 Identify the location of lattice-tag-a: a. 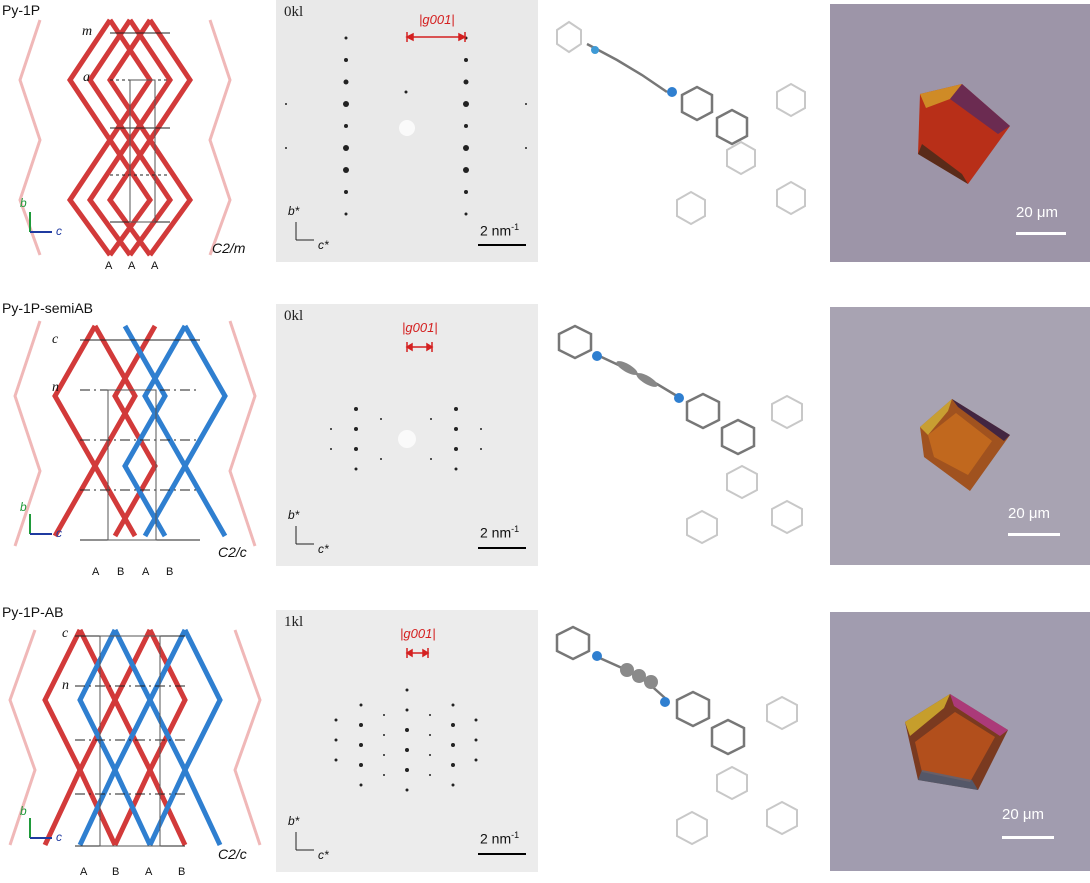
(86, 77).